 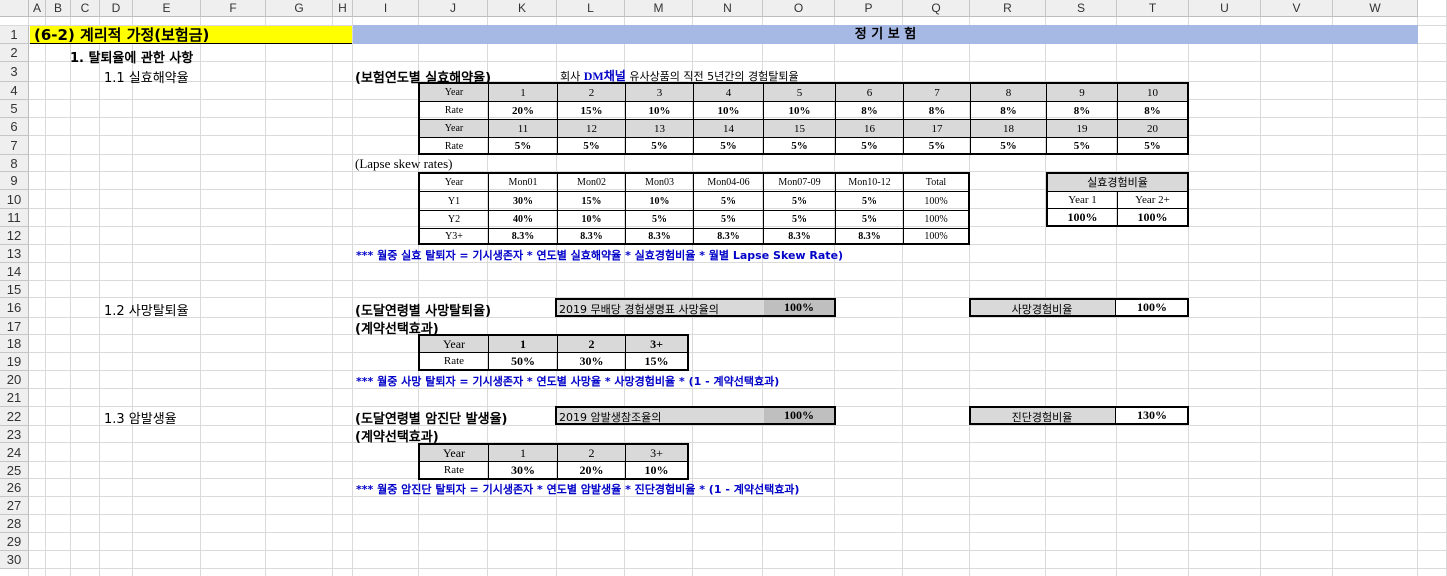 I want to click on lapse-exp-title: 실효경험비율, so click(x=1117, y=183).